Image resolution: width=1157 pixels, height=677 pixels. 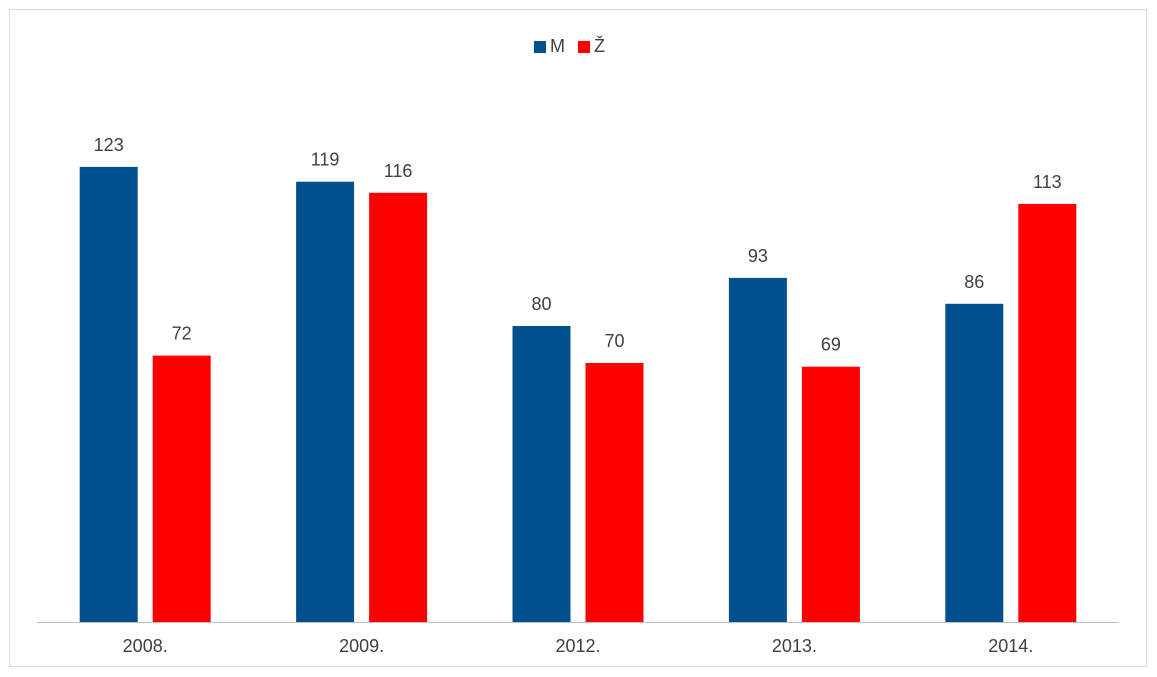 I want to click on bar-z-2012, so click(x=614, y=492).